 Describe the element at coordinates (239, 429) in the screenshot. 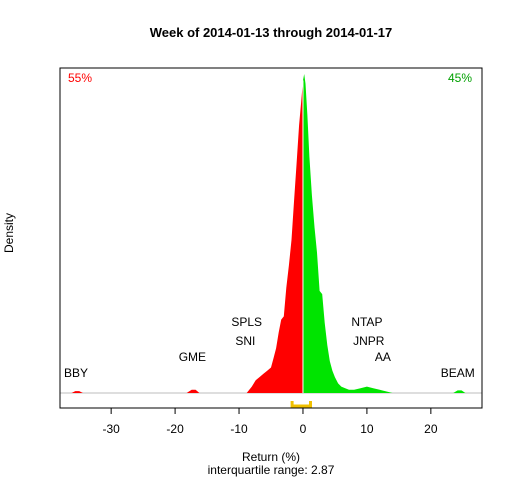

I see `x-tick-label: -10` at that location.